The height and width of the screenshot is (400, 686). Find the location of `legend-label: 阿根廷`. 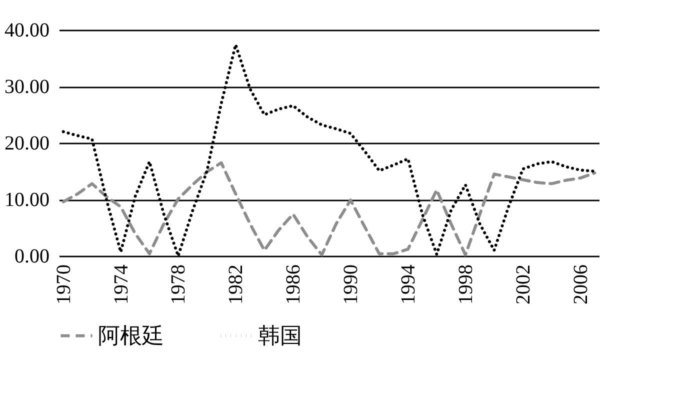

legend-label: 阿根廷 is located at coordinates (131, 335).